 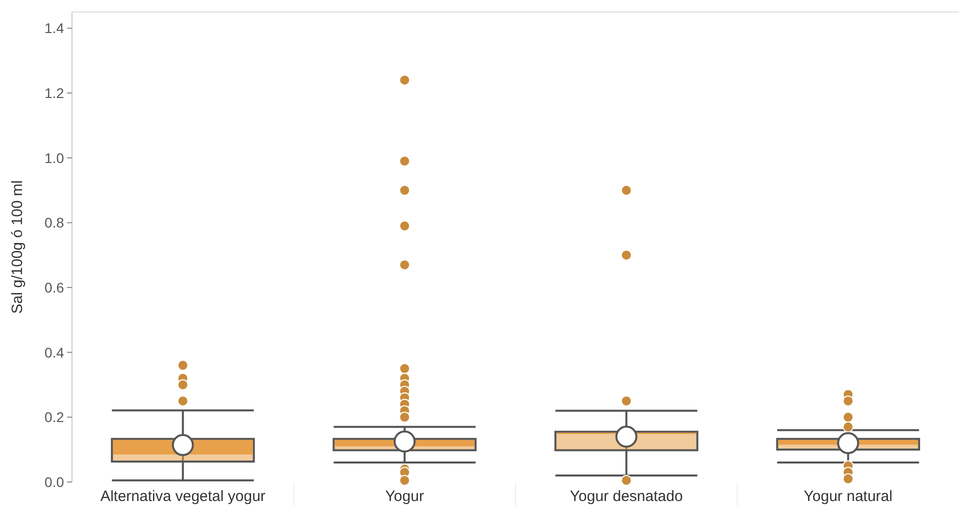 I want to click on x-tick-label: Yogur desnatado, so click(x=626, y=496).